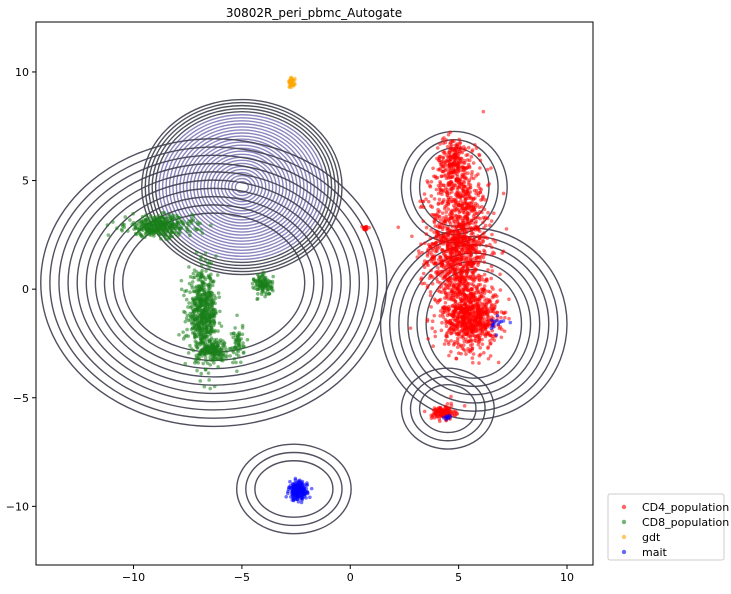 The width and height of the screenshot is (731, 594). I want to click on y-tick-label: 10, so click(22, 72).